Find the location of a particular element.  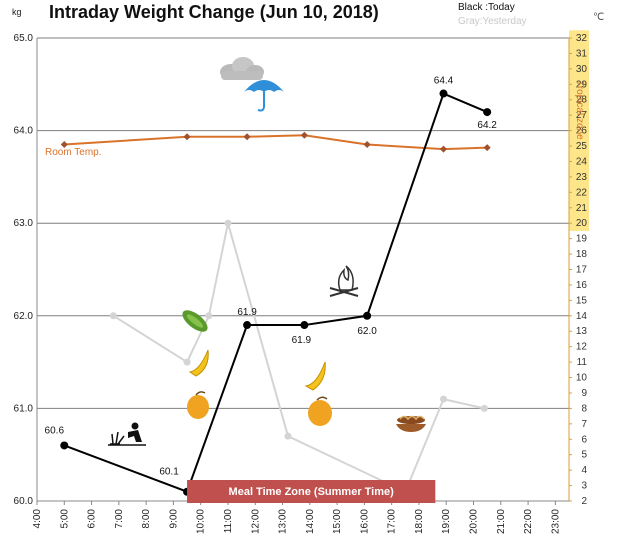

today-data-label: 60.6 is located at coordinates (55, 430).